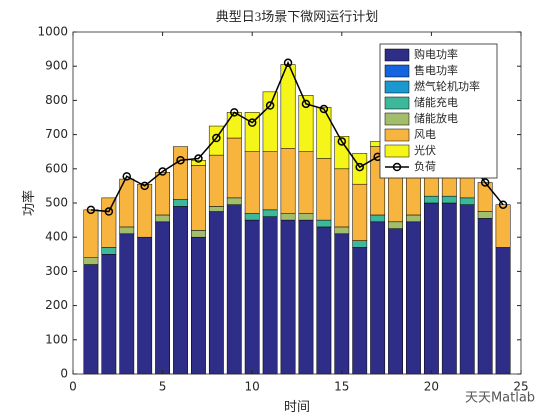 This screenshot has height=420, width=560. What do you see at coordinates (436, 118) in the screenshot?
I see `legend-label: 储能放电` at bounding box center [436, 118].